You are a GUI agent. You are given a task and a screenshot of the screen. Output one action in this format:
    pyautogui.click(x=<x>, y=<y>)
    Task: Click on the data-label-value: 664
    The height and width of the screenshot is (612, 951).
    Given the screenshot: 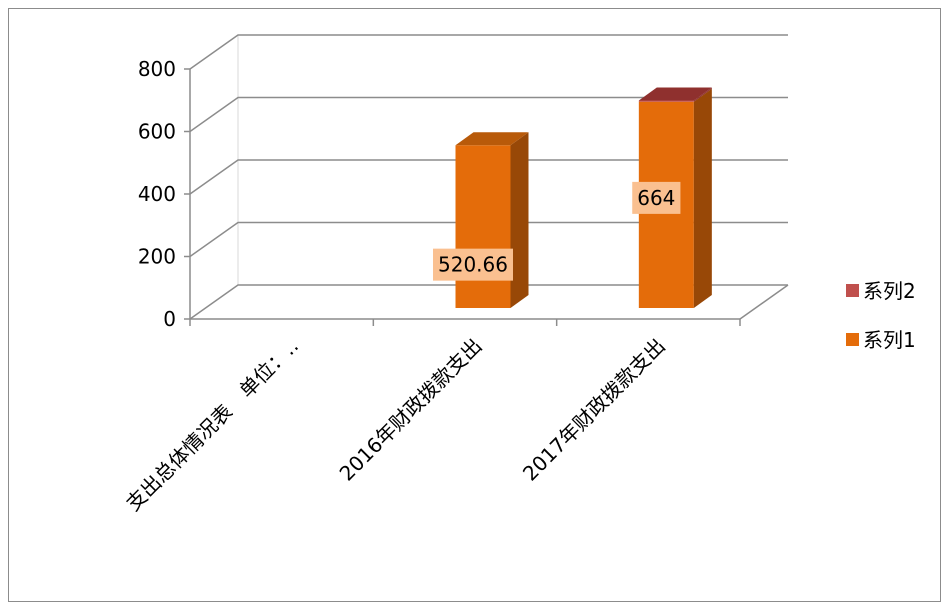 What is the action you would take?
    pyautogui.click(x=656, y=198)
    